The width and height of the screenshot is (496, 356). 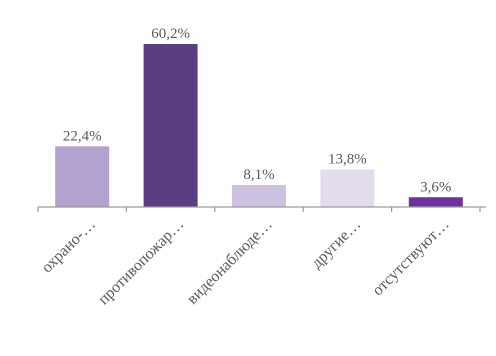 What do you see at coordinates (347, 160) in the screenshot?
I see `data-label: 13,8%` at bounding box center [347, 160].